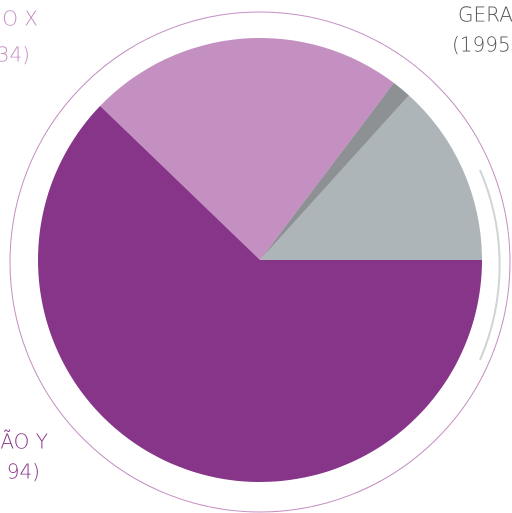 This screenshot has width=512, height=513. I want to click on slice-sublabel: 94), so click(23, 472).